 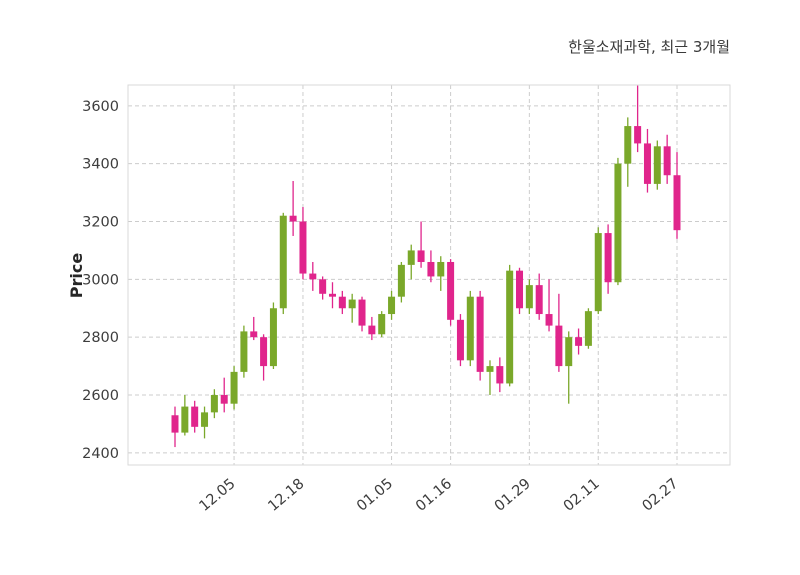 What do you see at coordinates (218, 495) in the screenshot?
I see `x-tick-label: 12.05` at bounding box center [218, 495].